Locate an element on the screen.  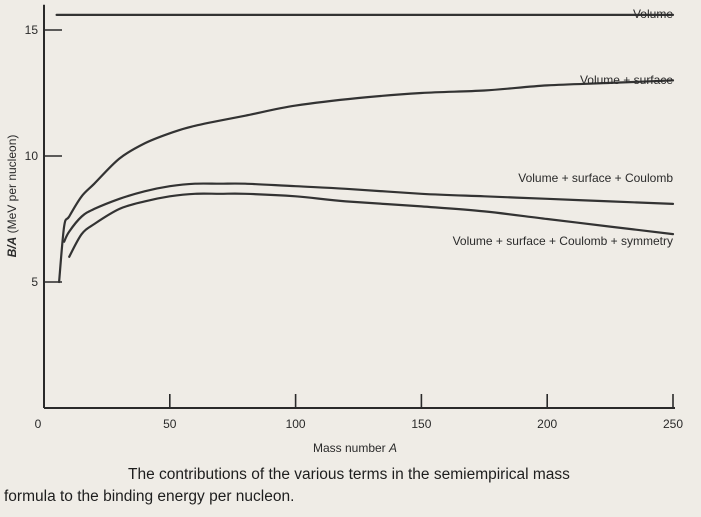
x-tick-label-100: 100 is located at coordinates (296, 424).